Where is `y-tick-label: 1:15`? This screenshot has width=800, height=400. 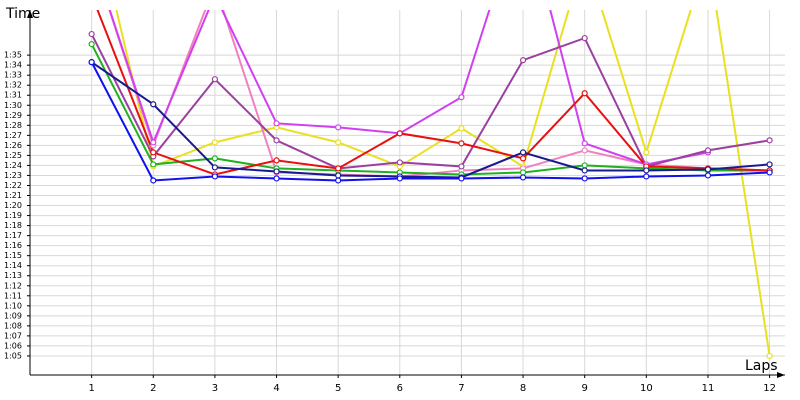 y-tick-label: 1:15 is located at coordinates (13, 255).